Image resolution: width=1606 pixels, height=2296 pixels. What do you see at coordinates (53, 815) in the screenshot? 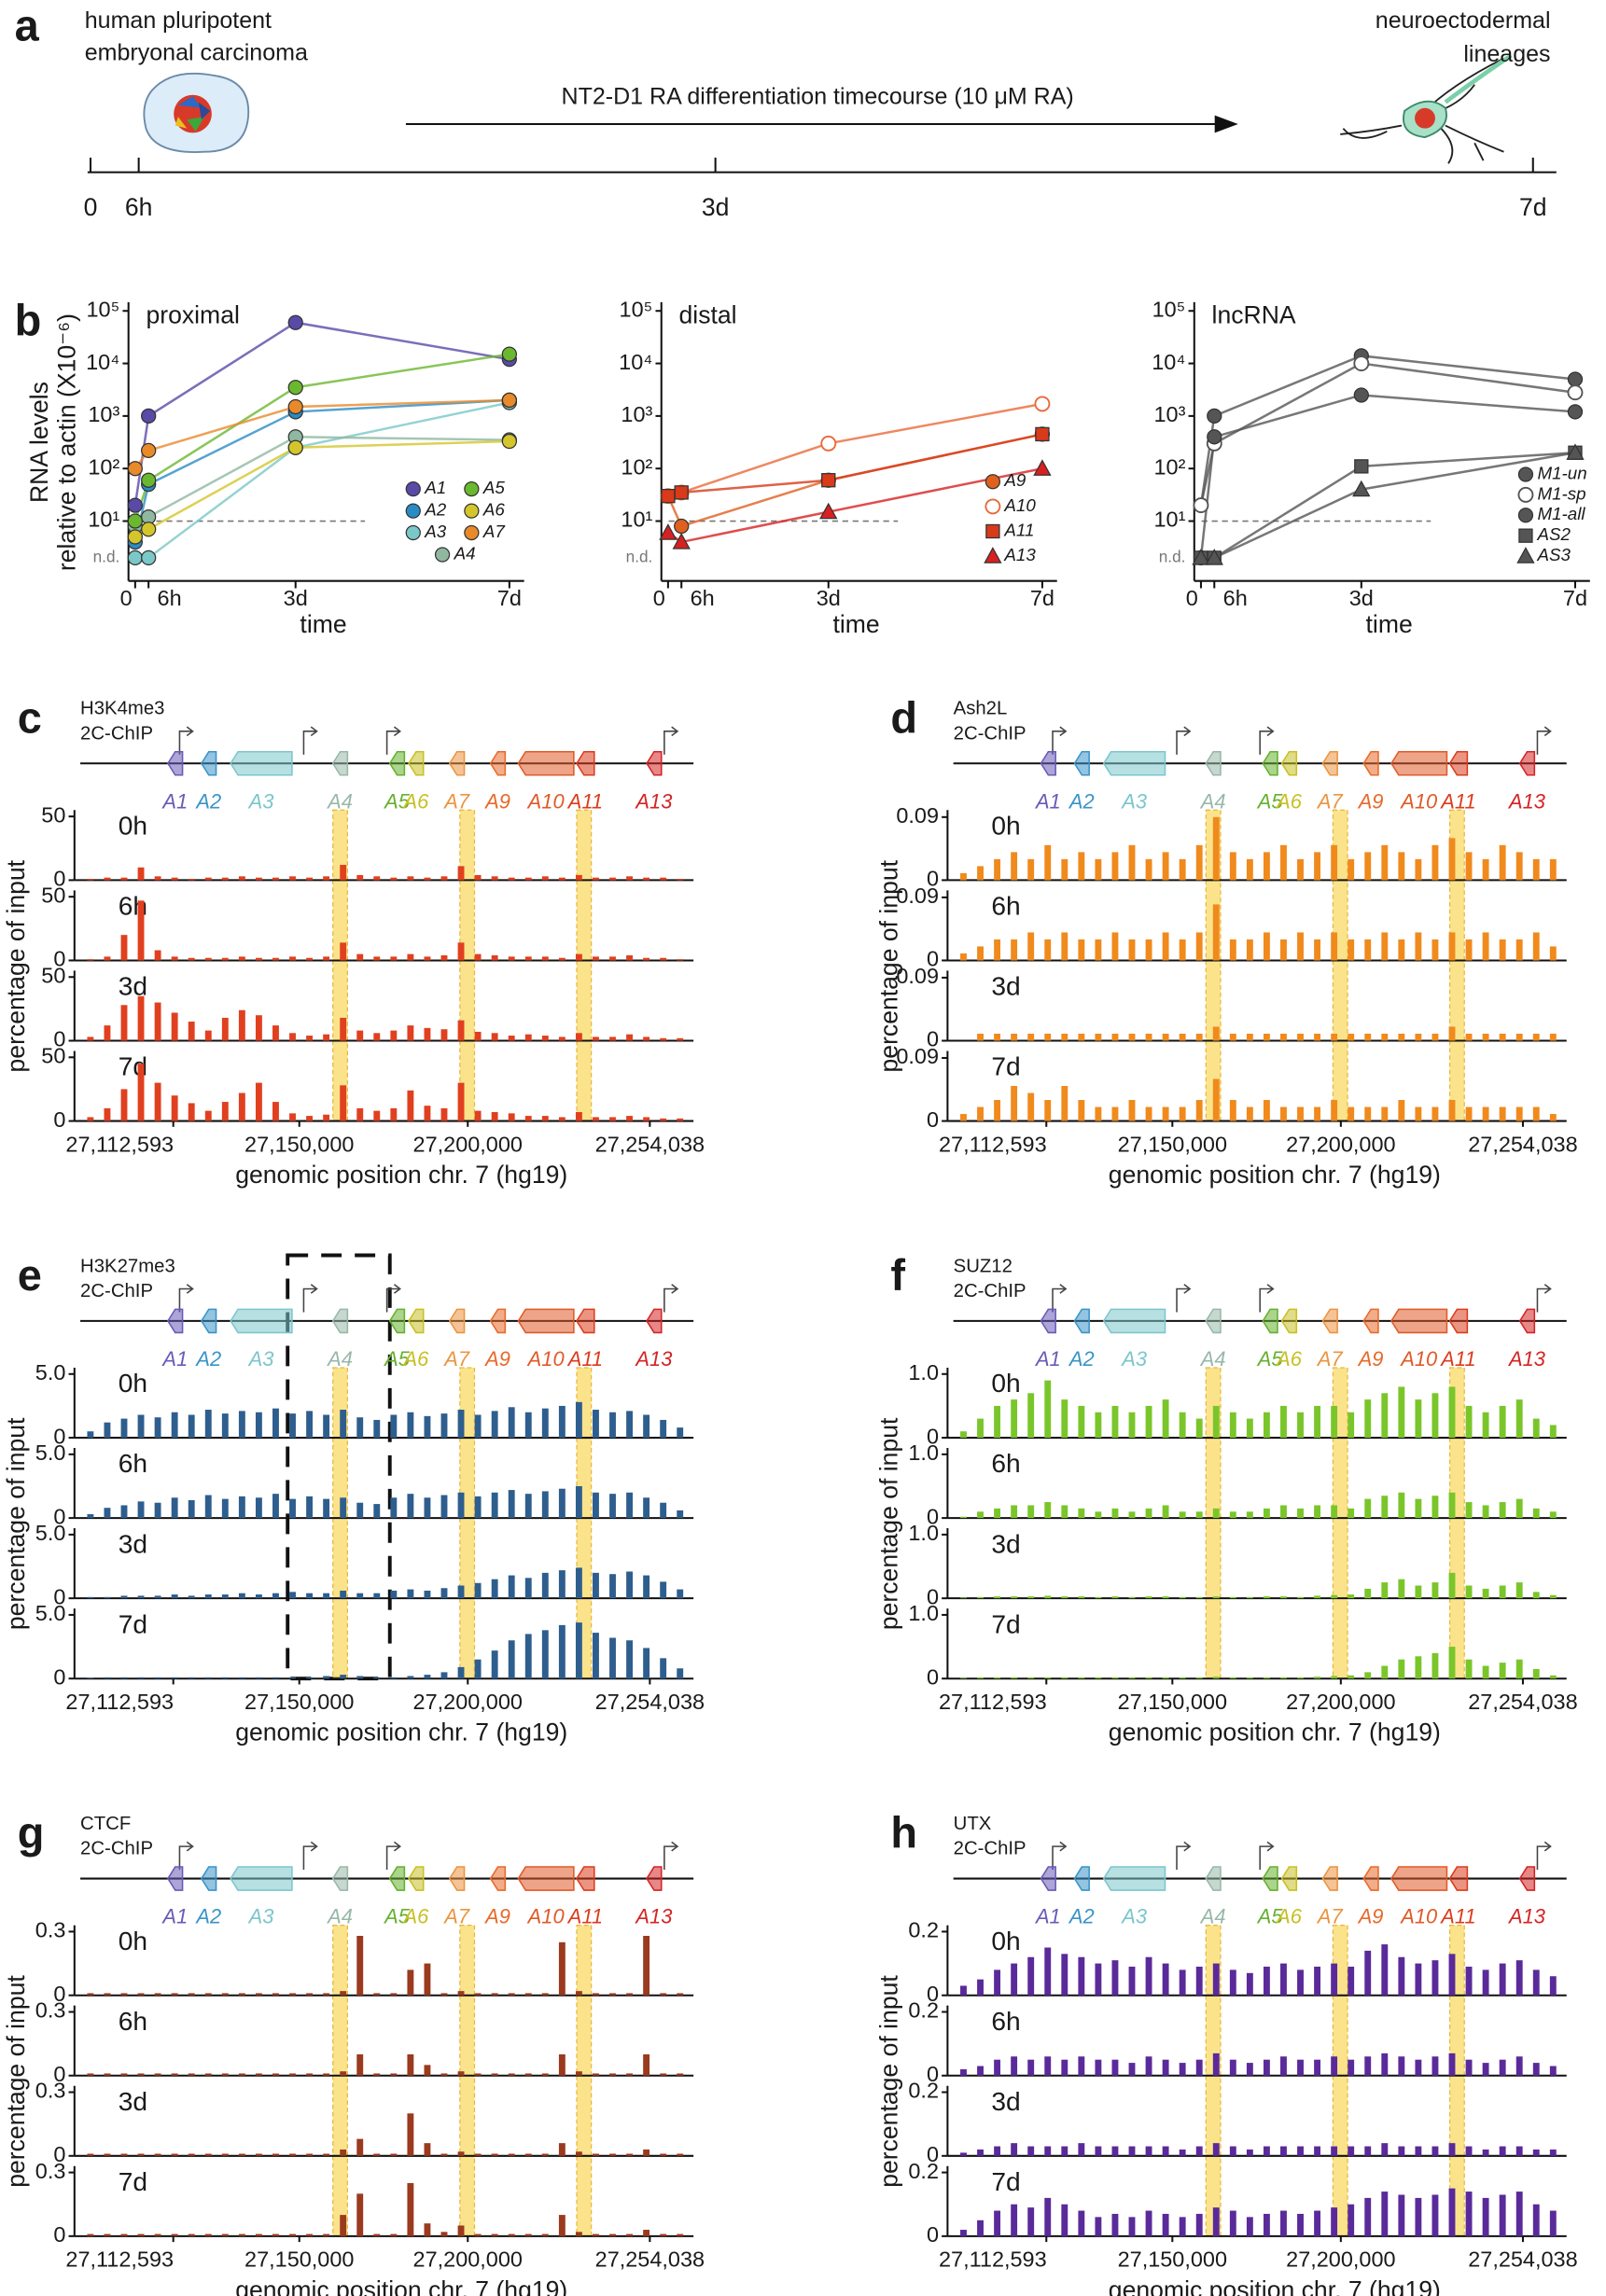
I see `y-tick-label: 50` at bounding box center [53, 815].